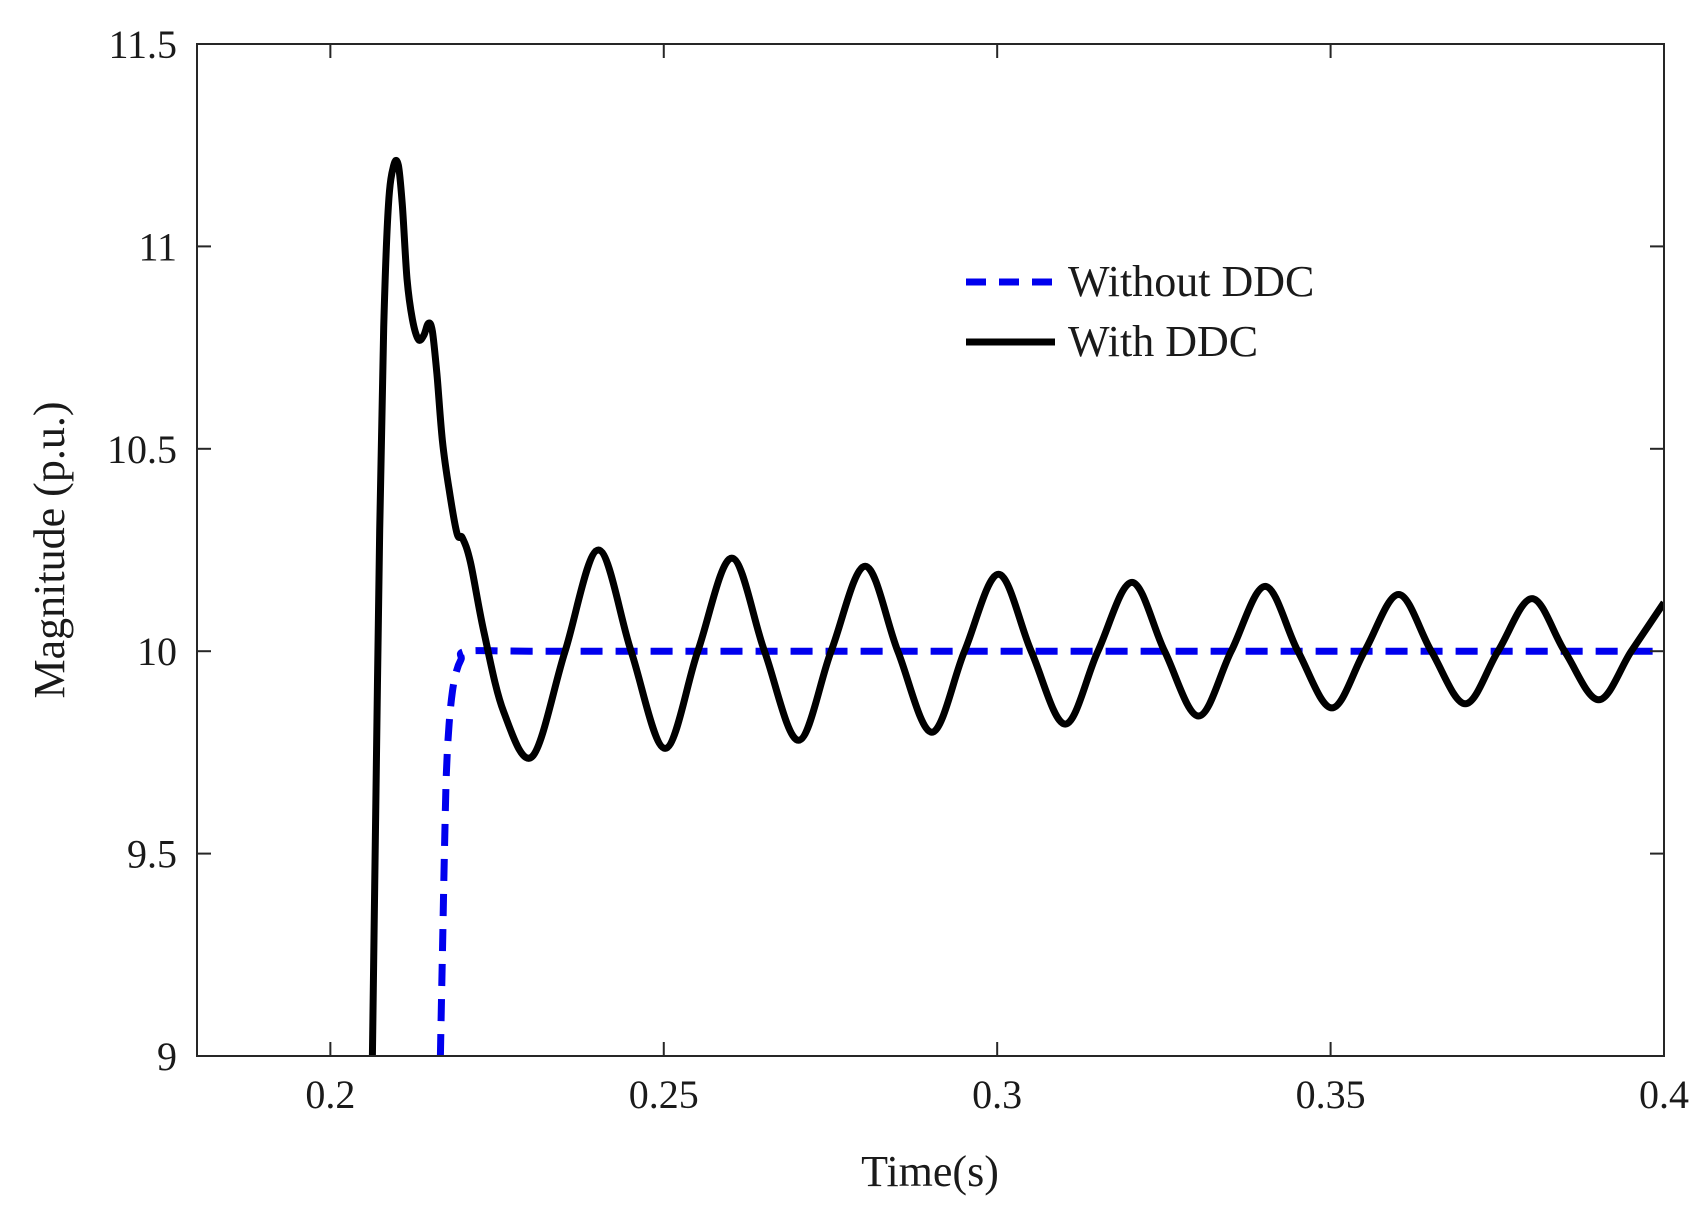 This screenshot has width=1708, height=1213. I want to click on x-tick-label: 0.3, so click(997, 1094).